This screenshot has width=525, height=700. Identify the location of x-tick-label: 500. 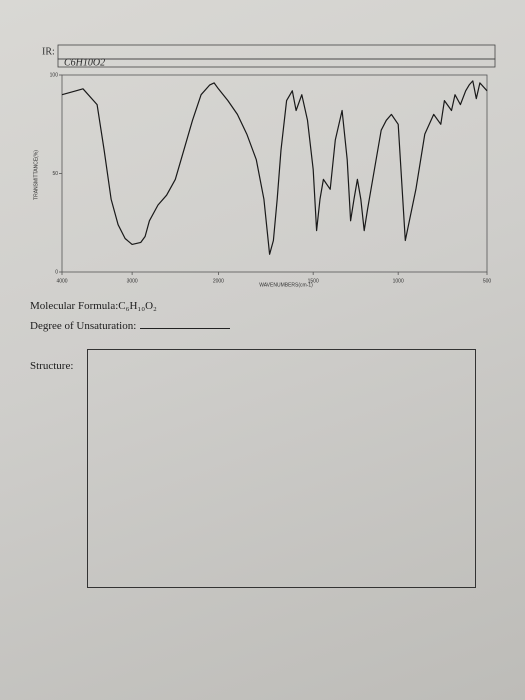
(487, 281).